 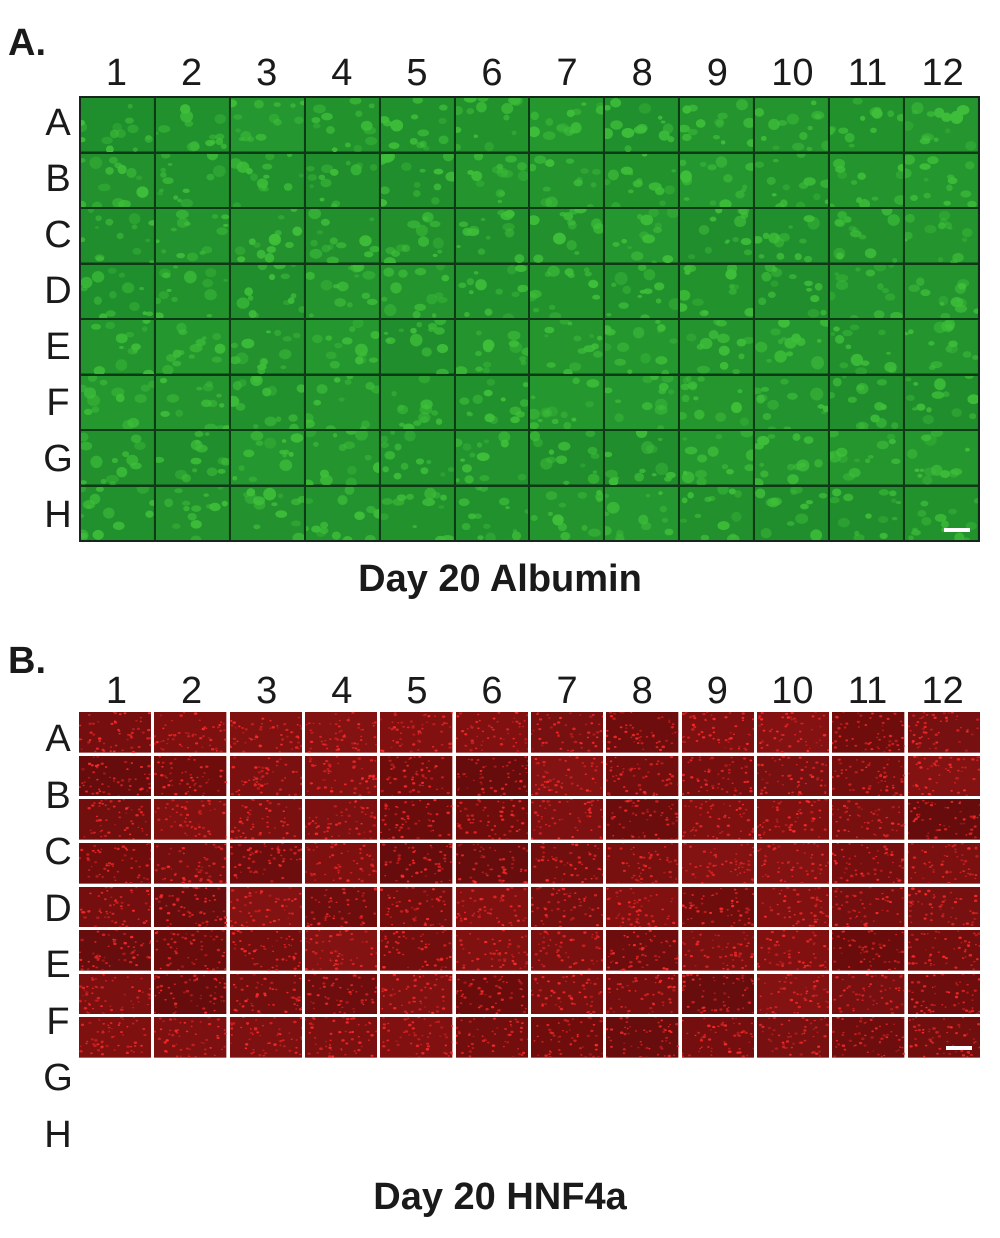 I want to click on row-label: H, so click(x=58, y=515).